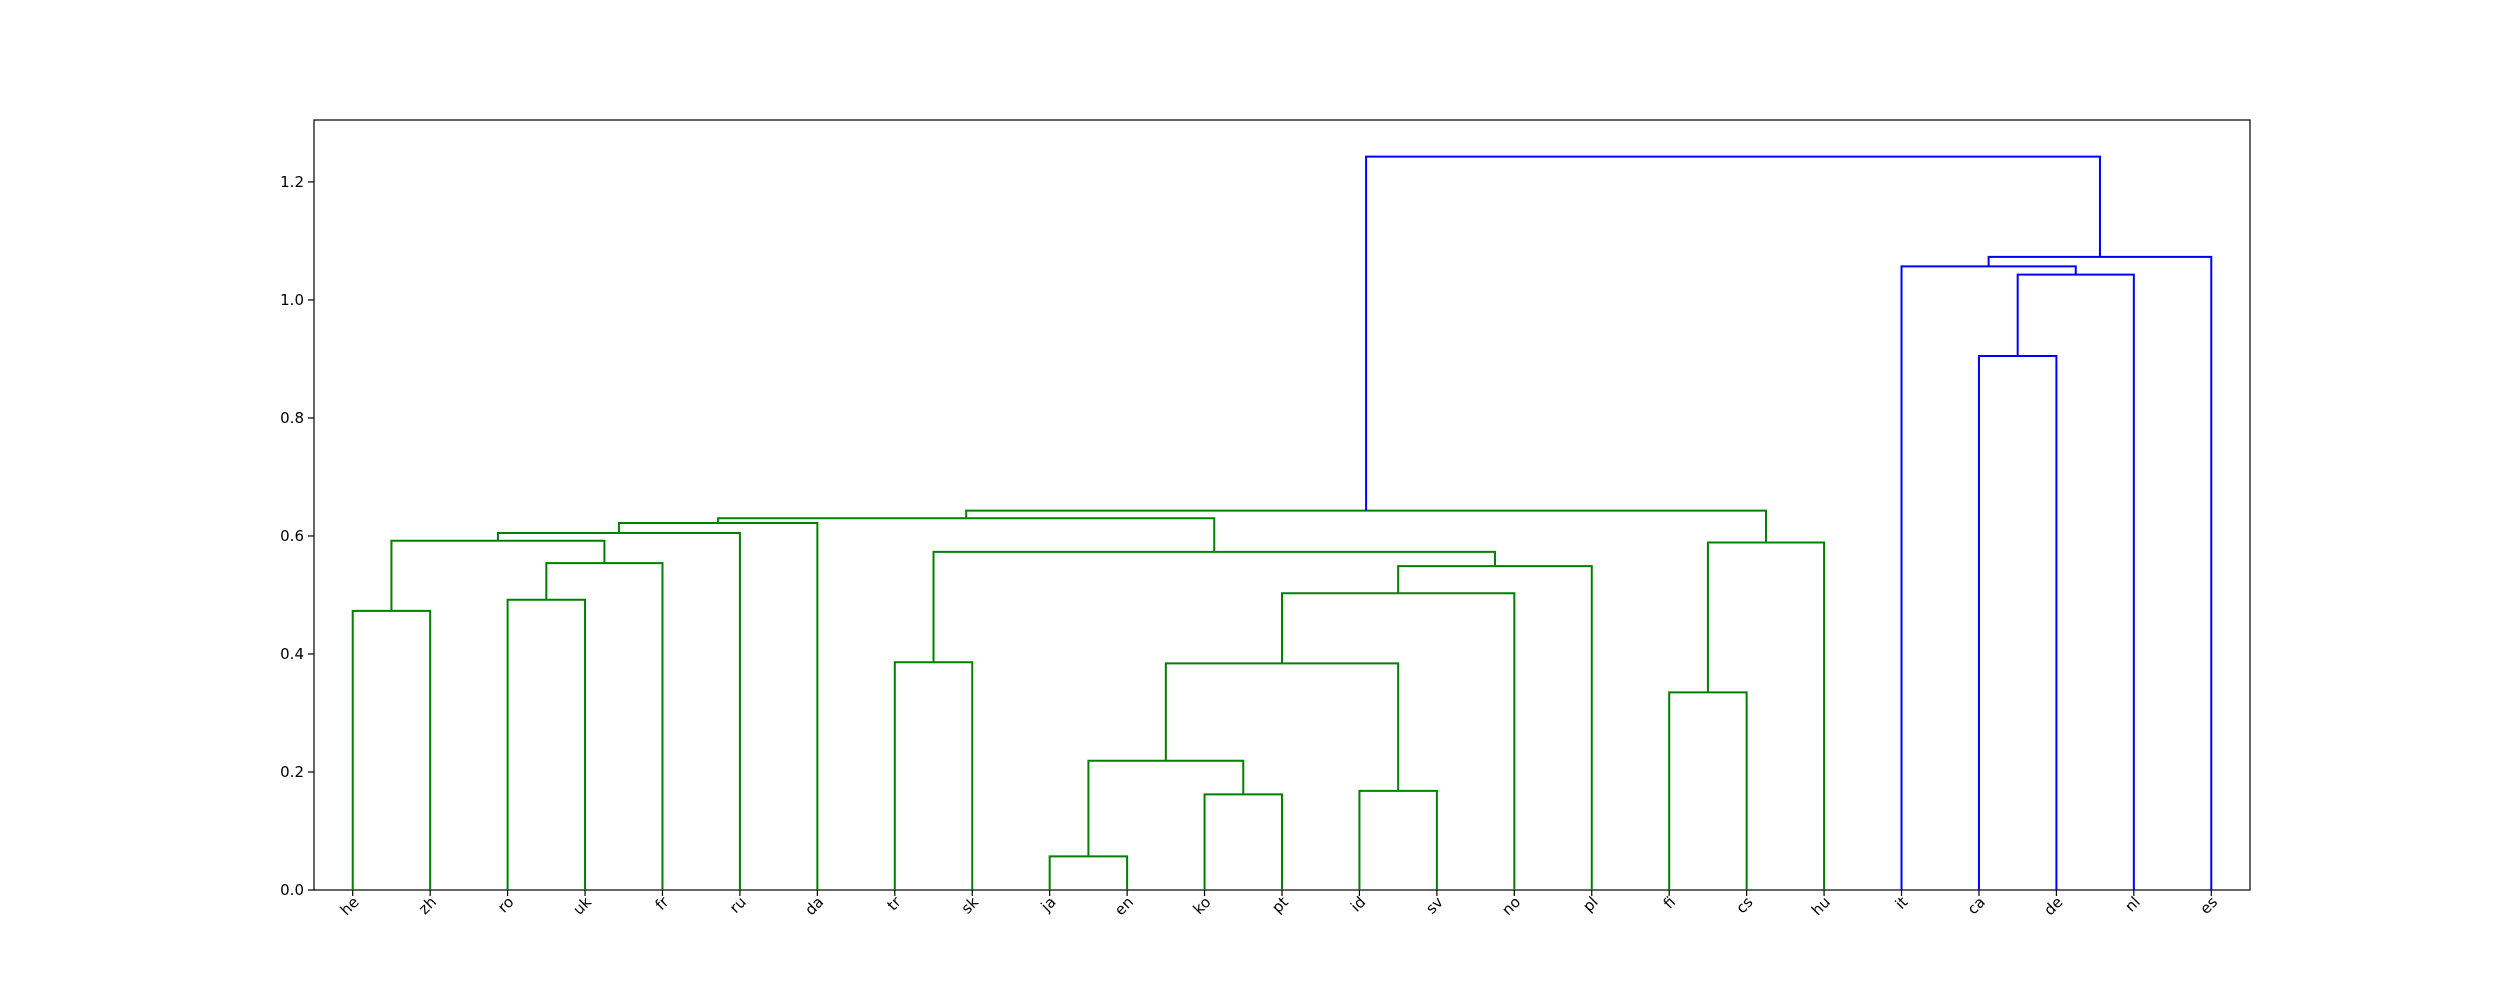 The height and width of the screenshot is (1000, 2500). I want to click on x-tick-label: id, so click(1358, 904).